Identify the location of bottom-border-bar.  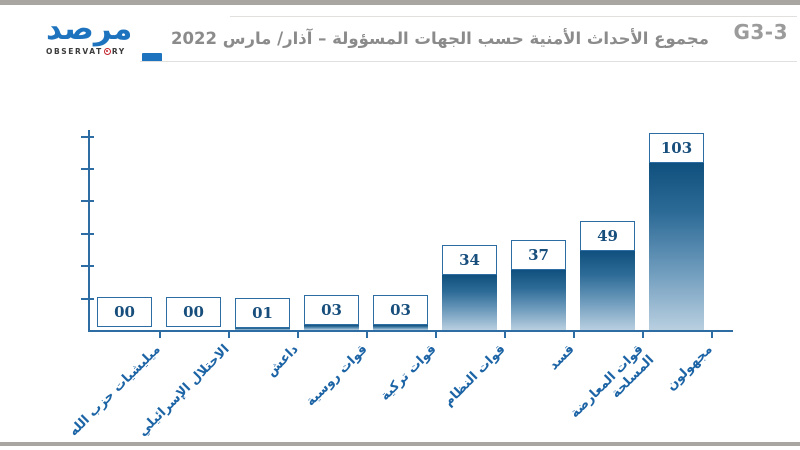
(400, 444).